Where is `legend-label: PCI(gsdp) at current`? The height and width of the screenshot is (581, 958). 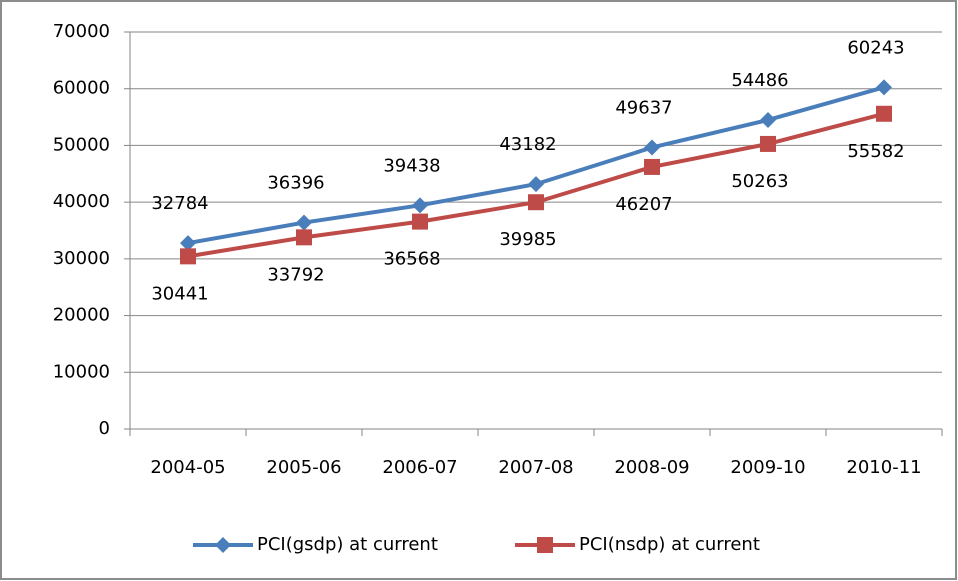 legend-label: PCI(gsdp) at current is located at coordinates (347, 544).